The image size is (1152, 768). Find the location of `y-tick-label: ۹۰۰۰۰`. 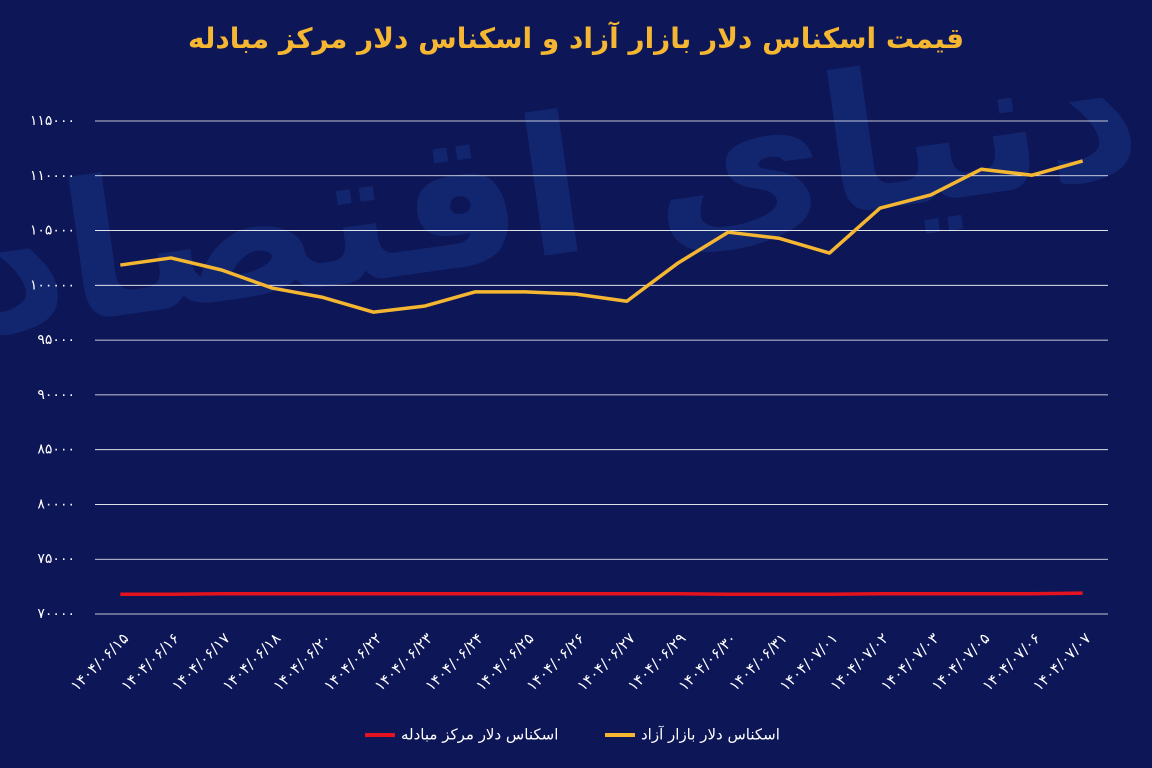

y-tick-label: ۹۰۰۰۰ is located at coordinates (56, 395).